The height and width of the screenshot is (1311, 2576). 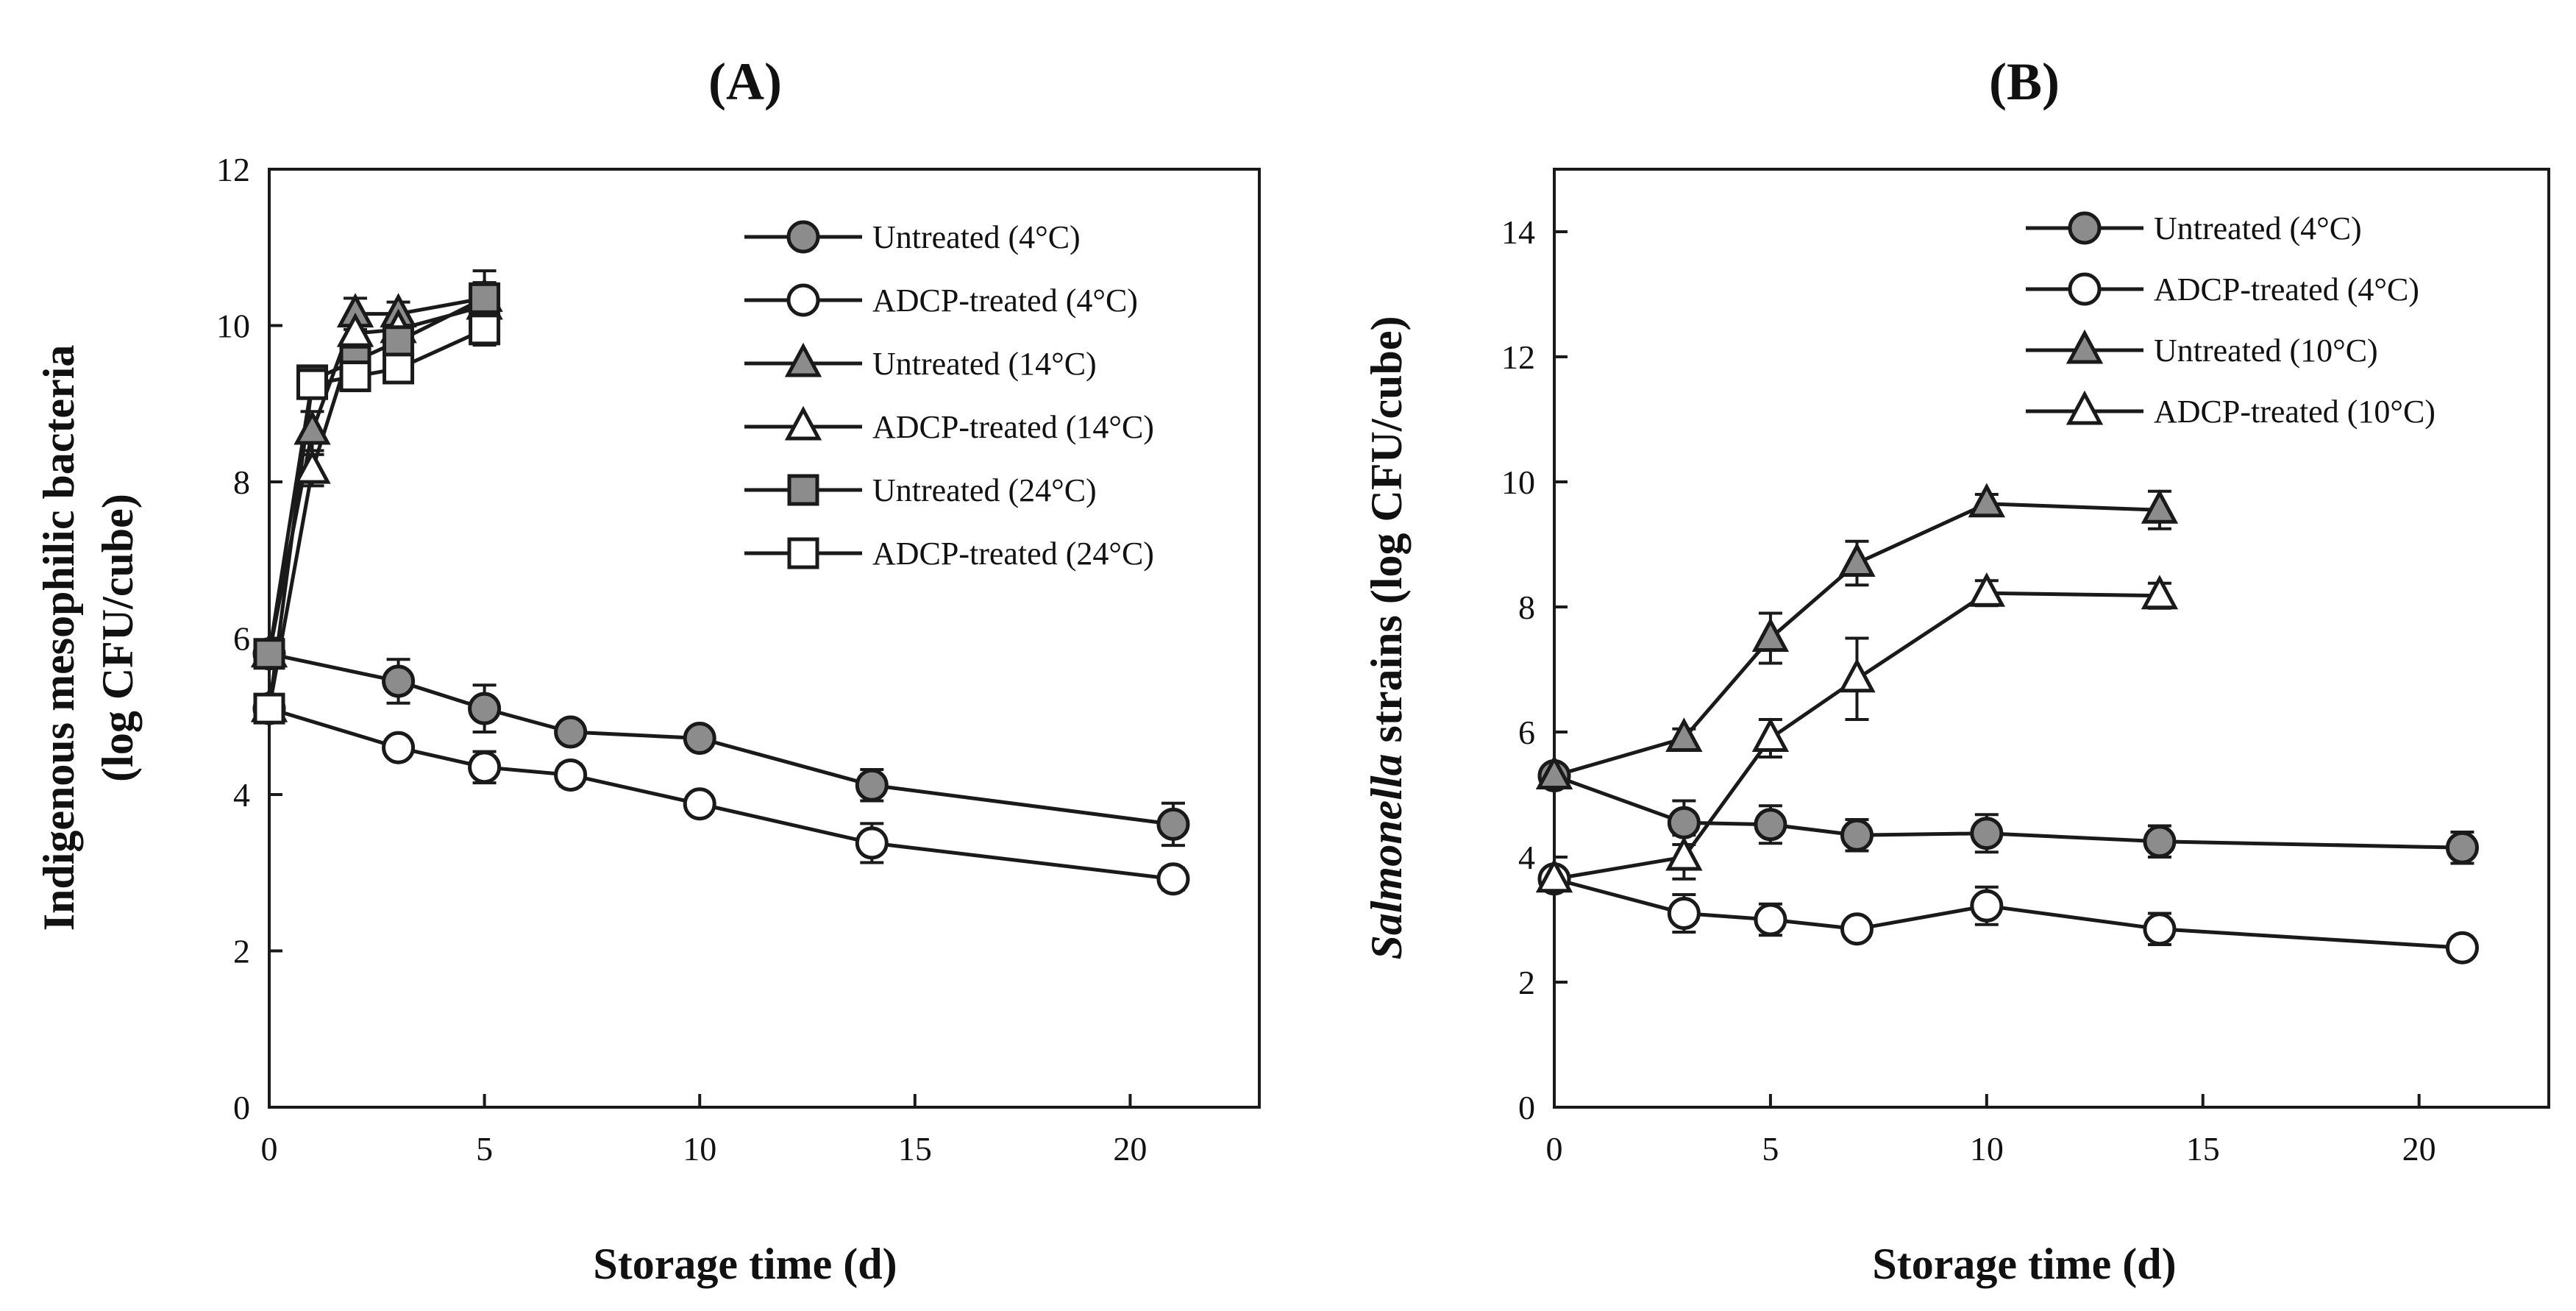 What do you see at coordinates (269, 1149) in the screenshot?
I see `panel-a-x-tick-label: 0` at bounding box center [269, 1149].